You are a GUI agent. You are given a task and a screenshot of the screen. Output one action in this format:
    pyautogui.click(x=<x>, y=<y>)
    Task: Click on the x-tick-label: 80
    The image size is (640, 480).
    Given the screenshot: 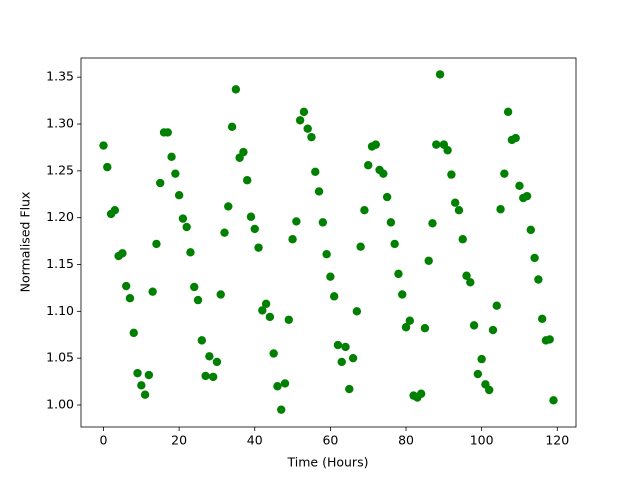 What is the action you would take?
    pyautogui.click(x=406, y=440)
    